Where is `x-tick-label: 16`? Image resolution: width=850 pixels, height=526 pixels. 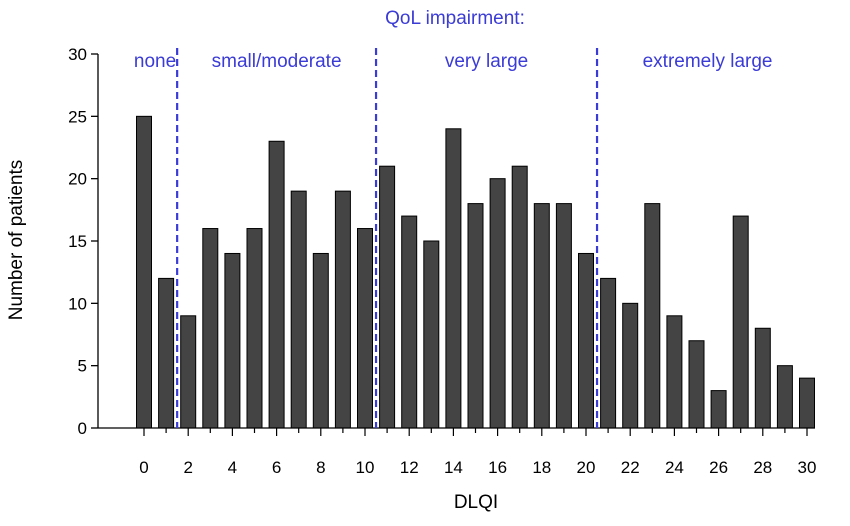
x-tick-label: 16 is located at coordinates (497, 467).